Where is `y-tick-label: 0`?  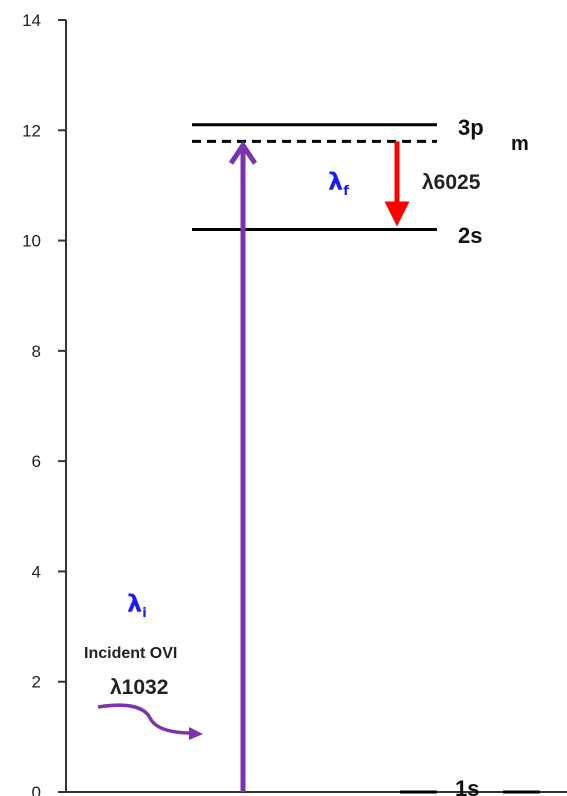 y-tick-label: 0 is located at coordinates (36, 789).